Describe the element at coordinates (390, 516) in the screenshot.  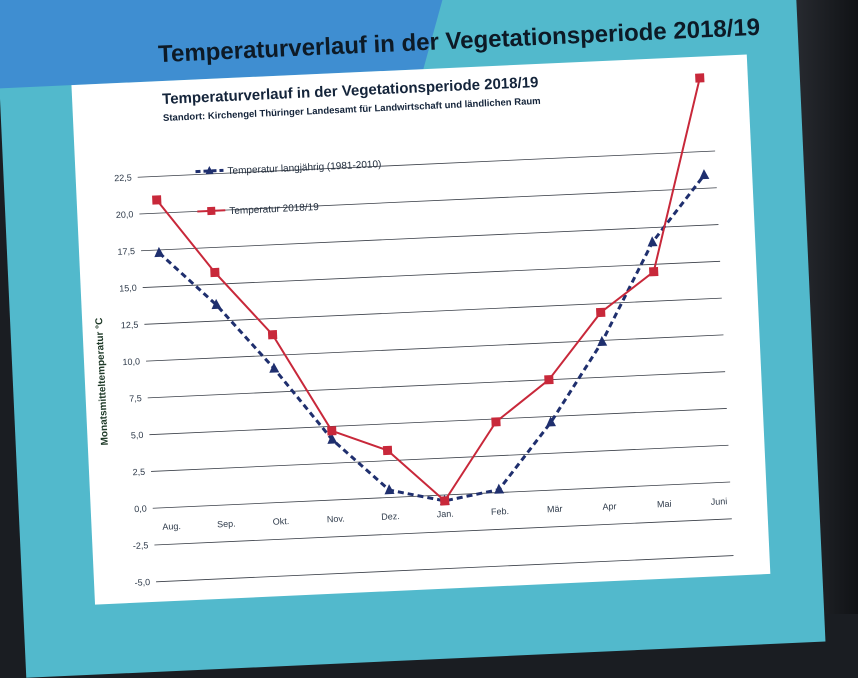
I see `x-tick-label: Dez.` at that location.